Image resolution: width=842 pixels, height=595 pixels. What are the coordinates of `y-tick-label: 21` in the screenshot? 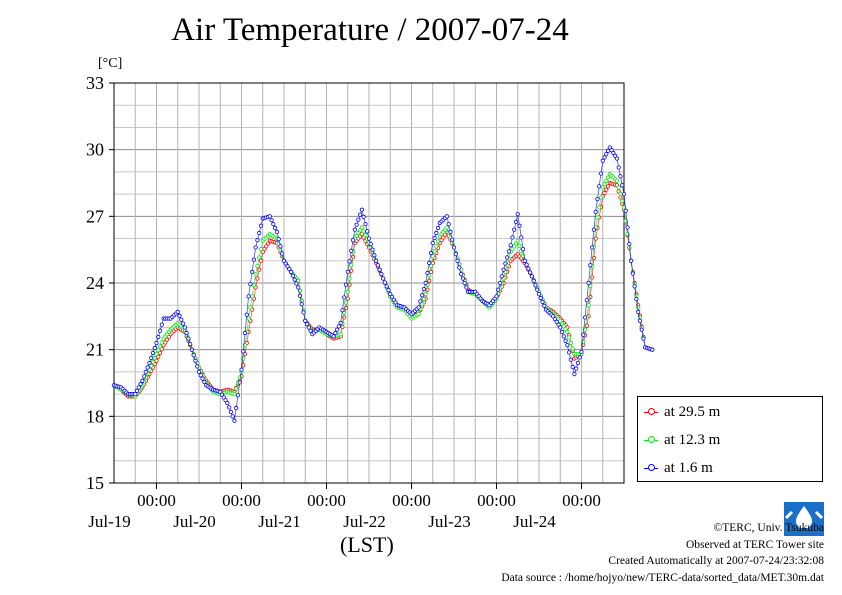 It's located at (95, 350).